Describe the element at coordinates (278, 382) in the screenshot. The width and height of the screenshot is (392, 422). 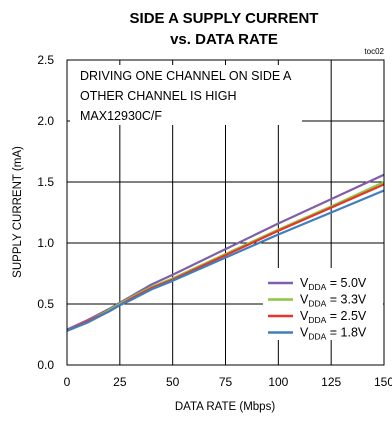
I see `x-tick-label: 100` at that location.